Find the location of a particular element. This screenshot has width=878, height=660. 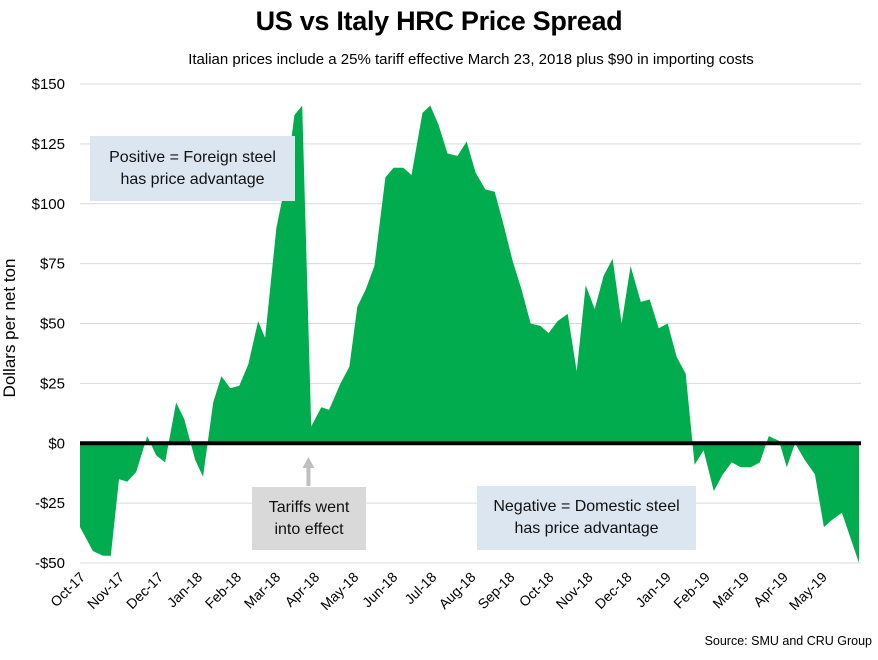

positive-annotation-line2: has price advantage is located at coordinates (192, 179).